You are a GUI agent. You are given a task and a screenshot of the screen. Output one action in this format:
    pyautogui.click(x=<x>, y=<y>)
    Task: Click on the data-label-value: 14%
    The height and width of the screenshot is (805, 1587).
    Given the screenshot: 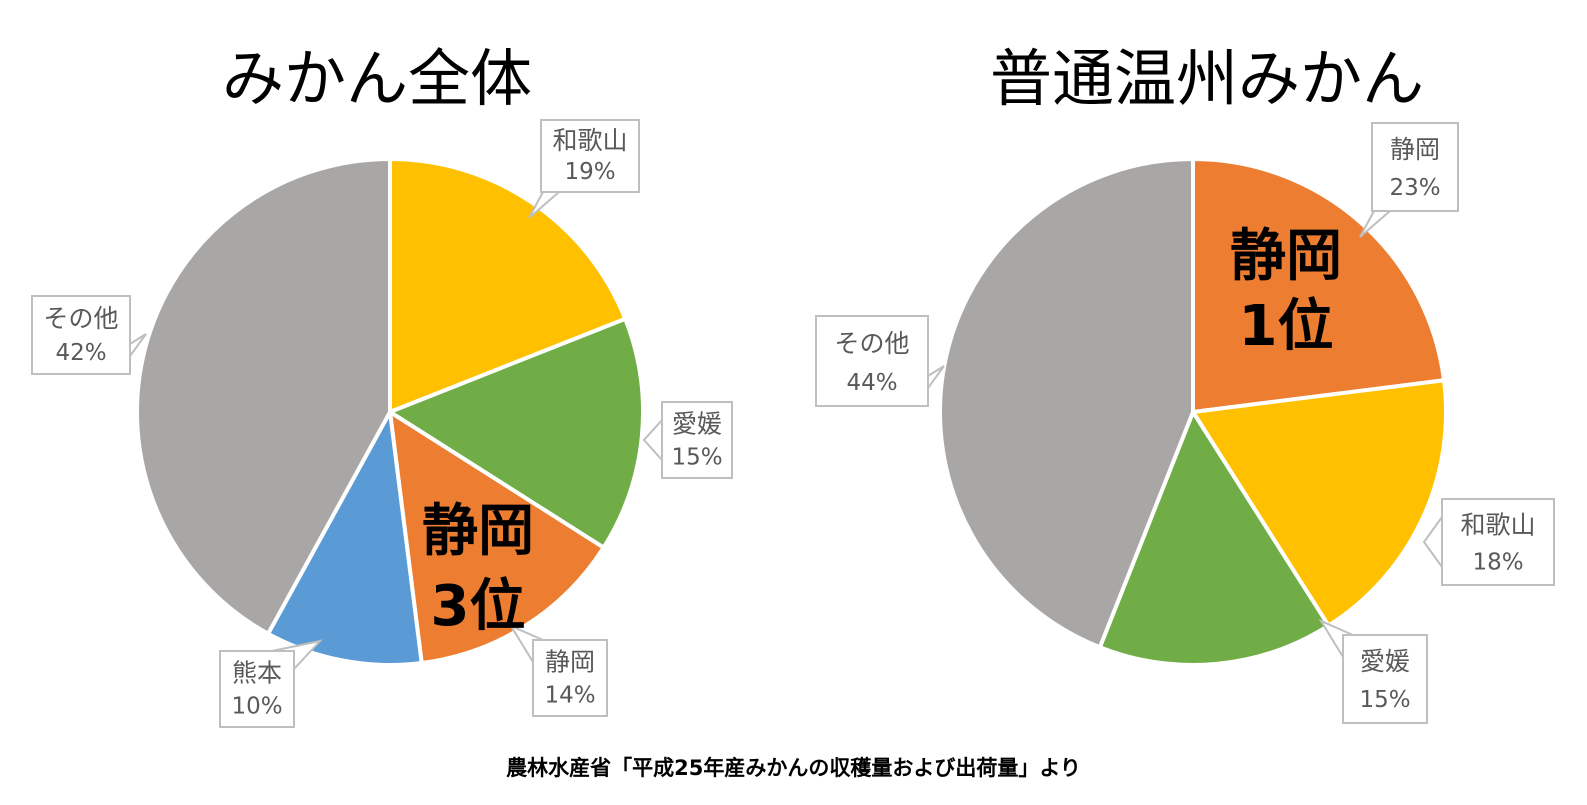 What is the action you would take?
    pyautogui.click(x=569, y=695)
    